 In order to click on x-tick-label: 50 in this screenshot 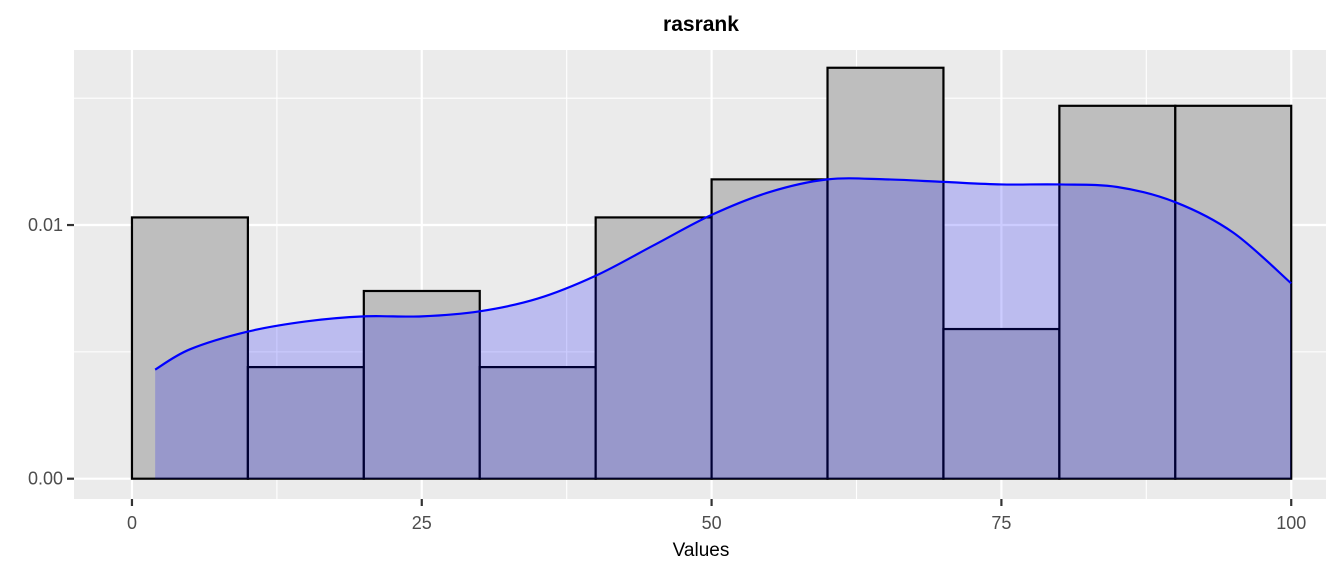, I will do `click(712, 523)`.